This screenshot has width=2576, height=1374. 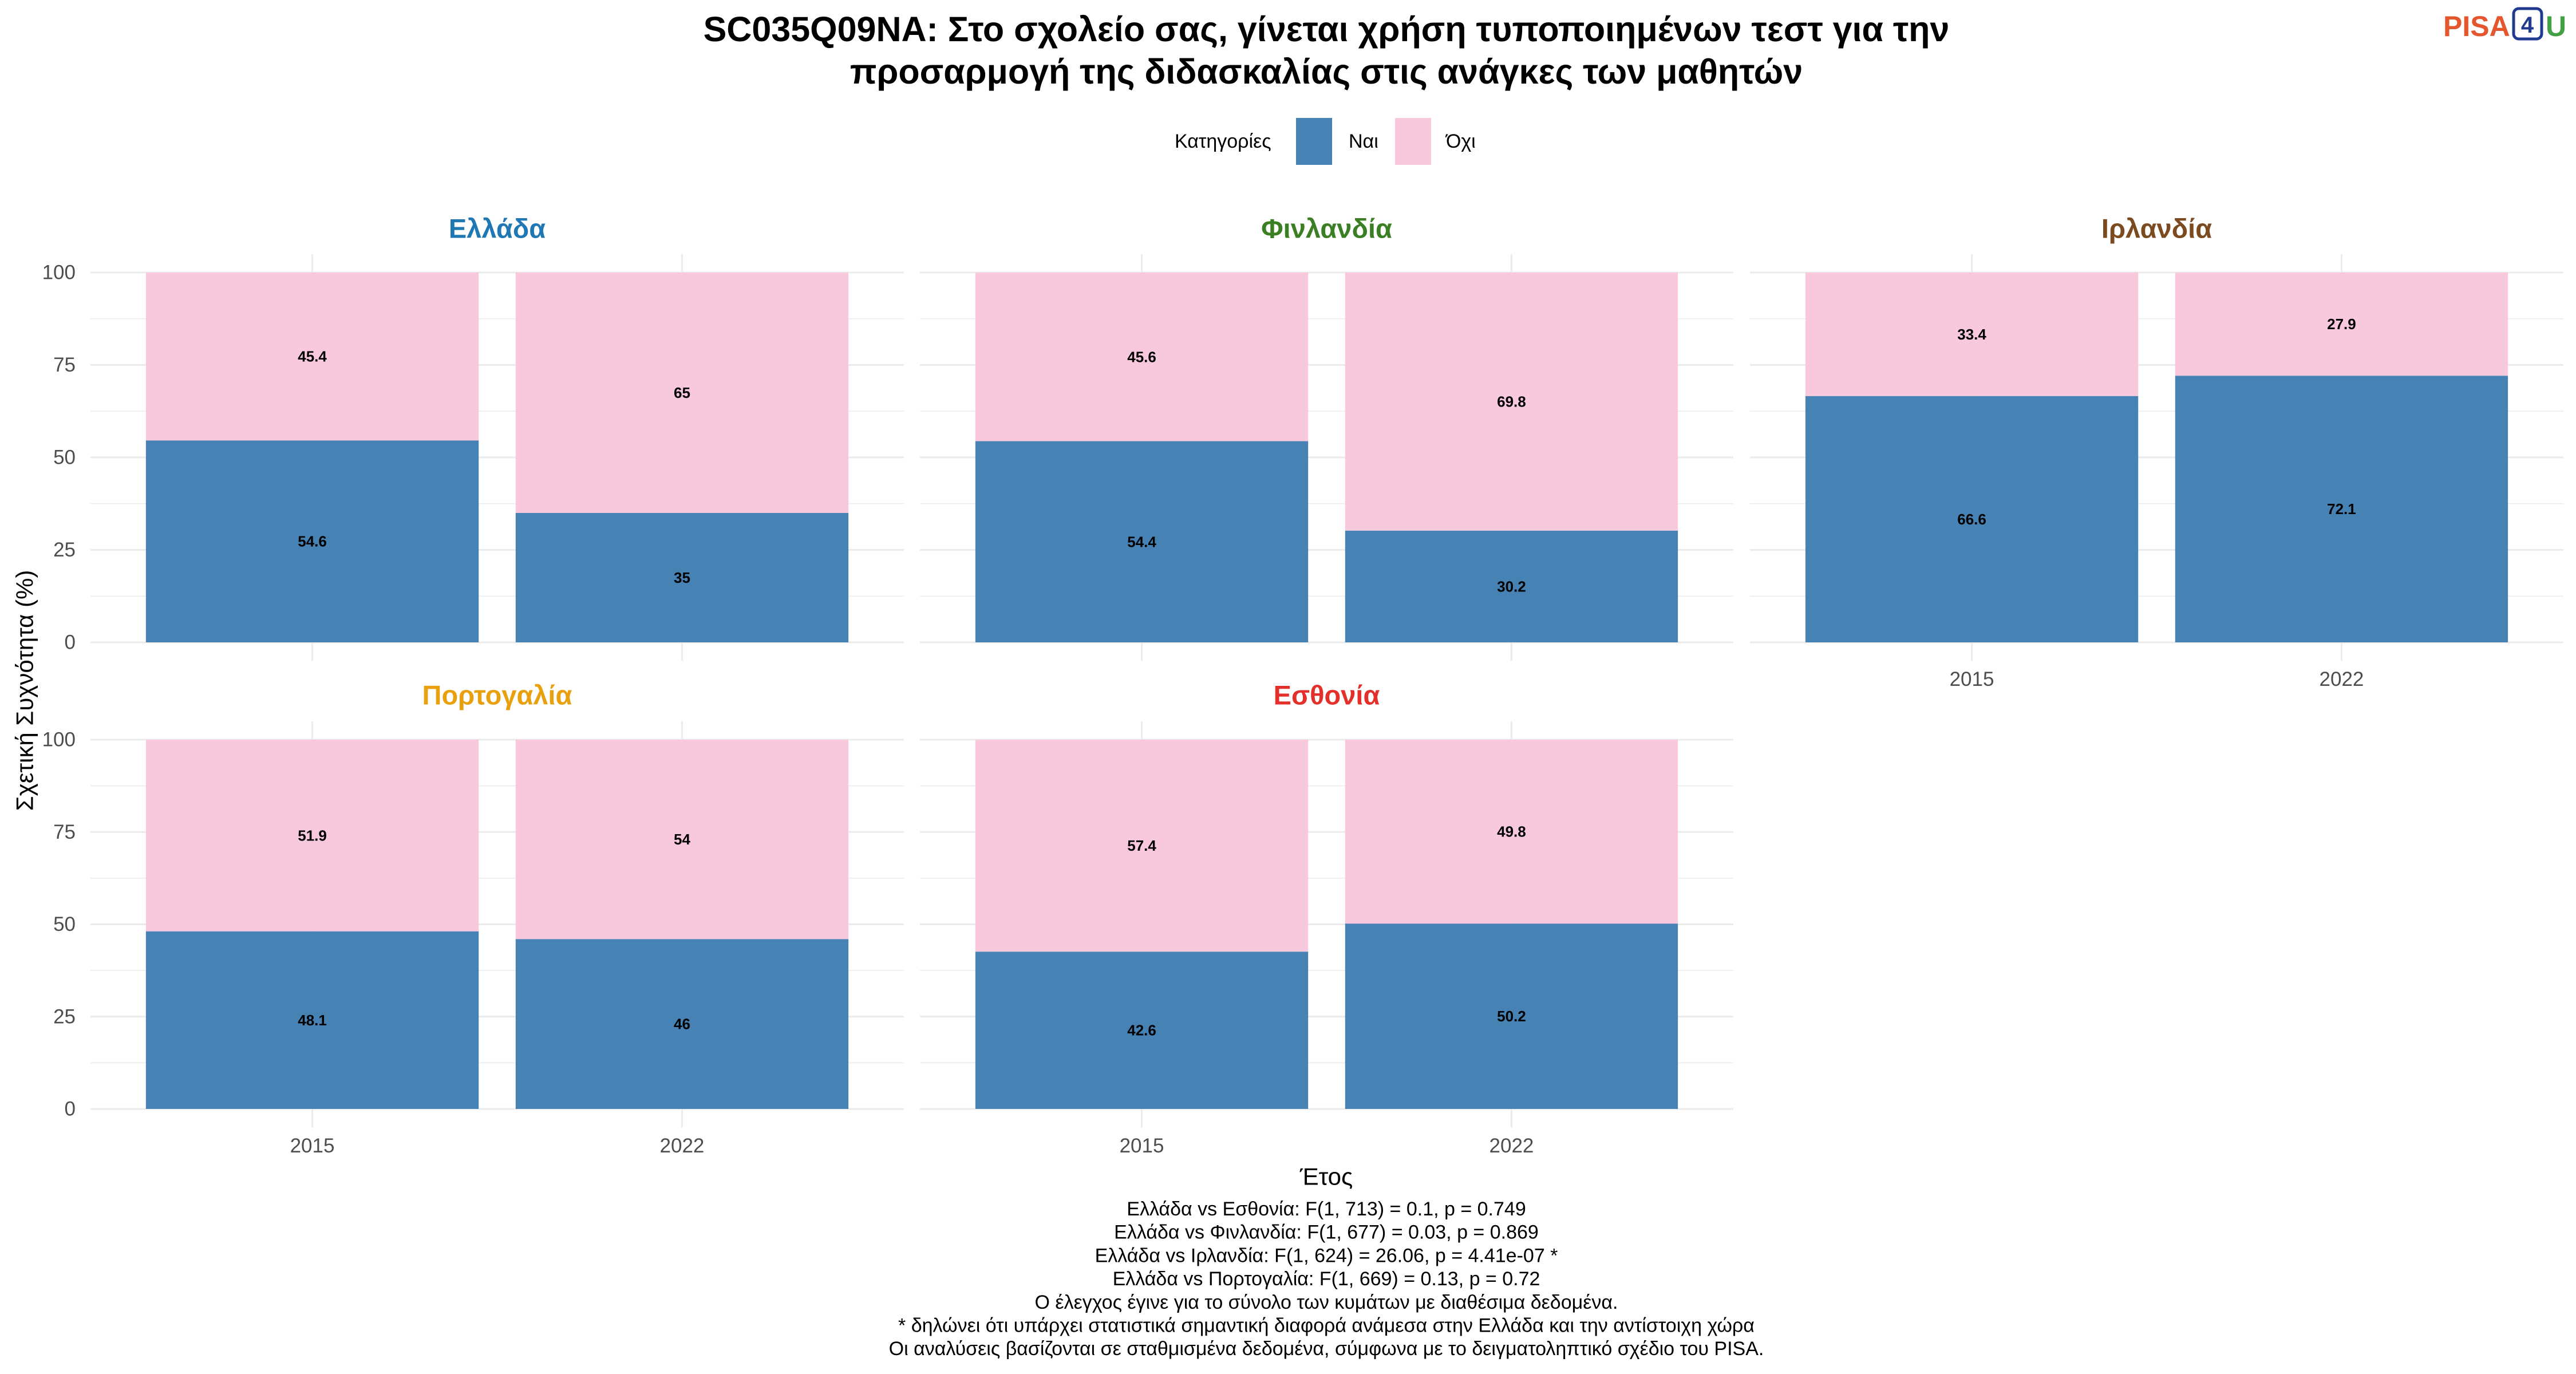 I want to click on panel-1-value-label-2015-series-1: 54.6, so click(x=312, y=541).